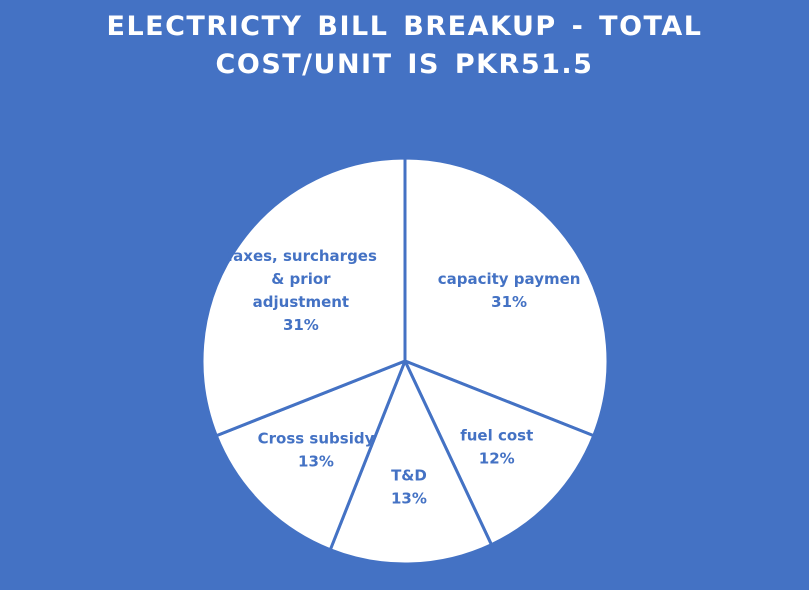 This screenshot has width=809, height=590. Describe the element at coordinates (301, 256) in the screenshot. I see `slice-category-label-4: Taxes, surcharges` at that location.